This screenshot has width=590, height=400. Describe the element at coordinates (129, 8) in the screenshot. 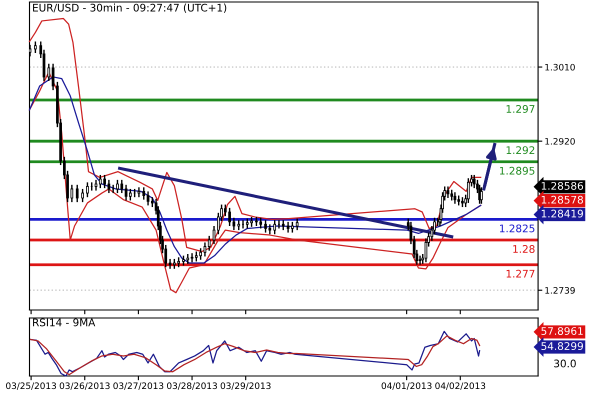

I see `chart-title: EUR/USD - 30min - 09:27:47 (UTC+1)` at that location.